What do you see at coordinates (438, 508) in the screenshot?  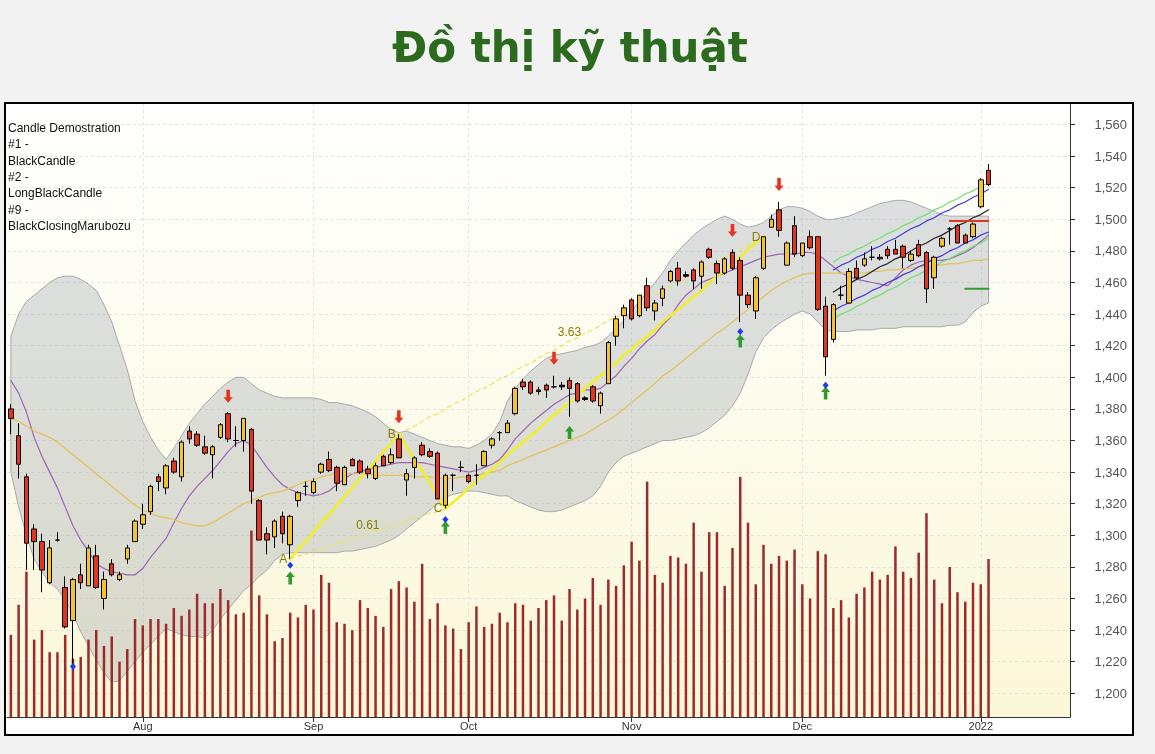 I see `data-label: C` at bounding box center [438, 508].